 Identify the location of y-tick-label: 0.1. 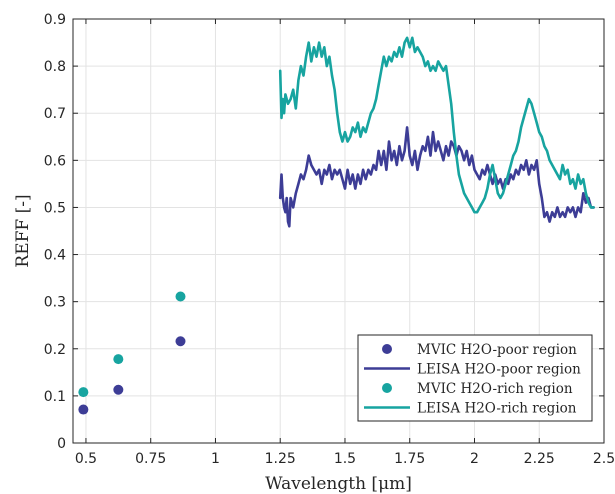
(55, 397).